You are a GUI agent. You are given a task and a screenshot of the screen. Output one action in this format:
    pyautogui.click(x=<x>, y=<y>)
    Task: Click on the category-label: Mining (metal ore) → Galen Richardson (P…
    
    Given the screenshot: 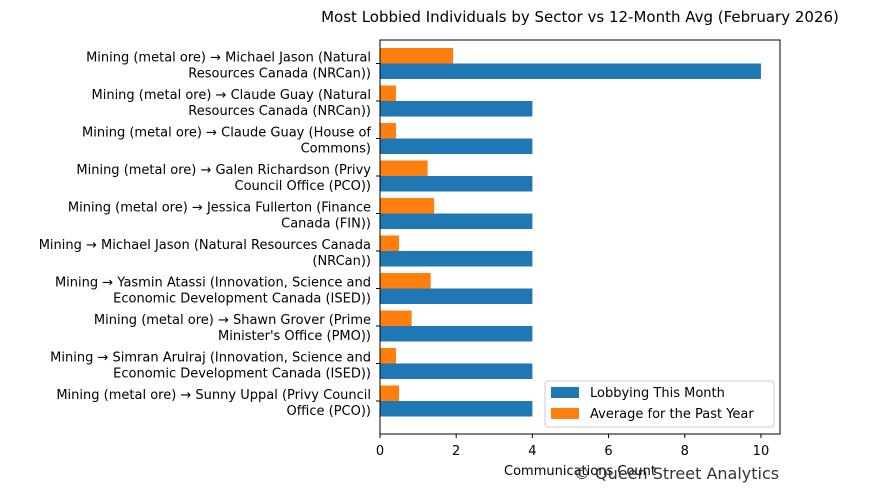 What is the action you would take?
    pyautogui.click(x=223, y=170)
    